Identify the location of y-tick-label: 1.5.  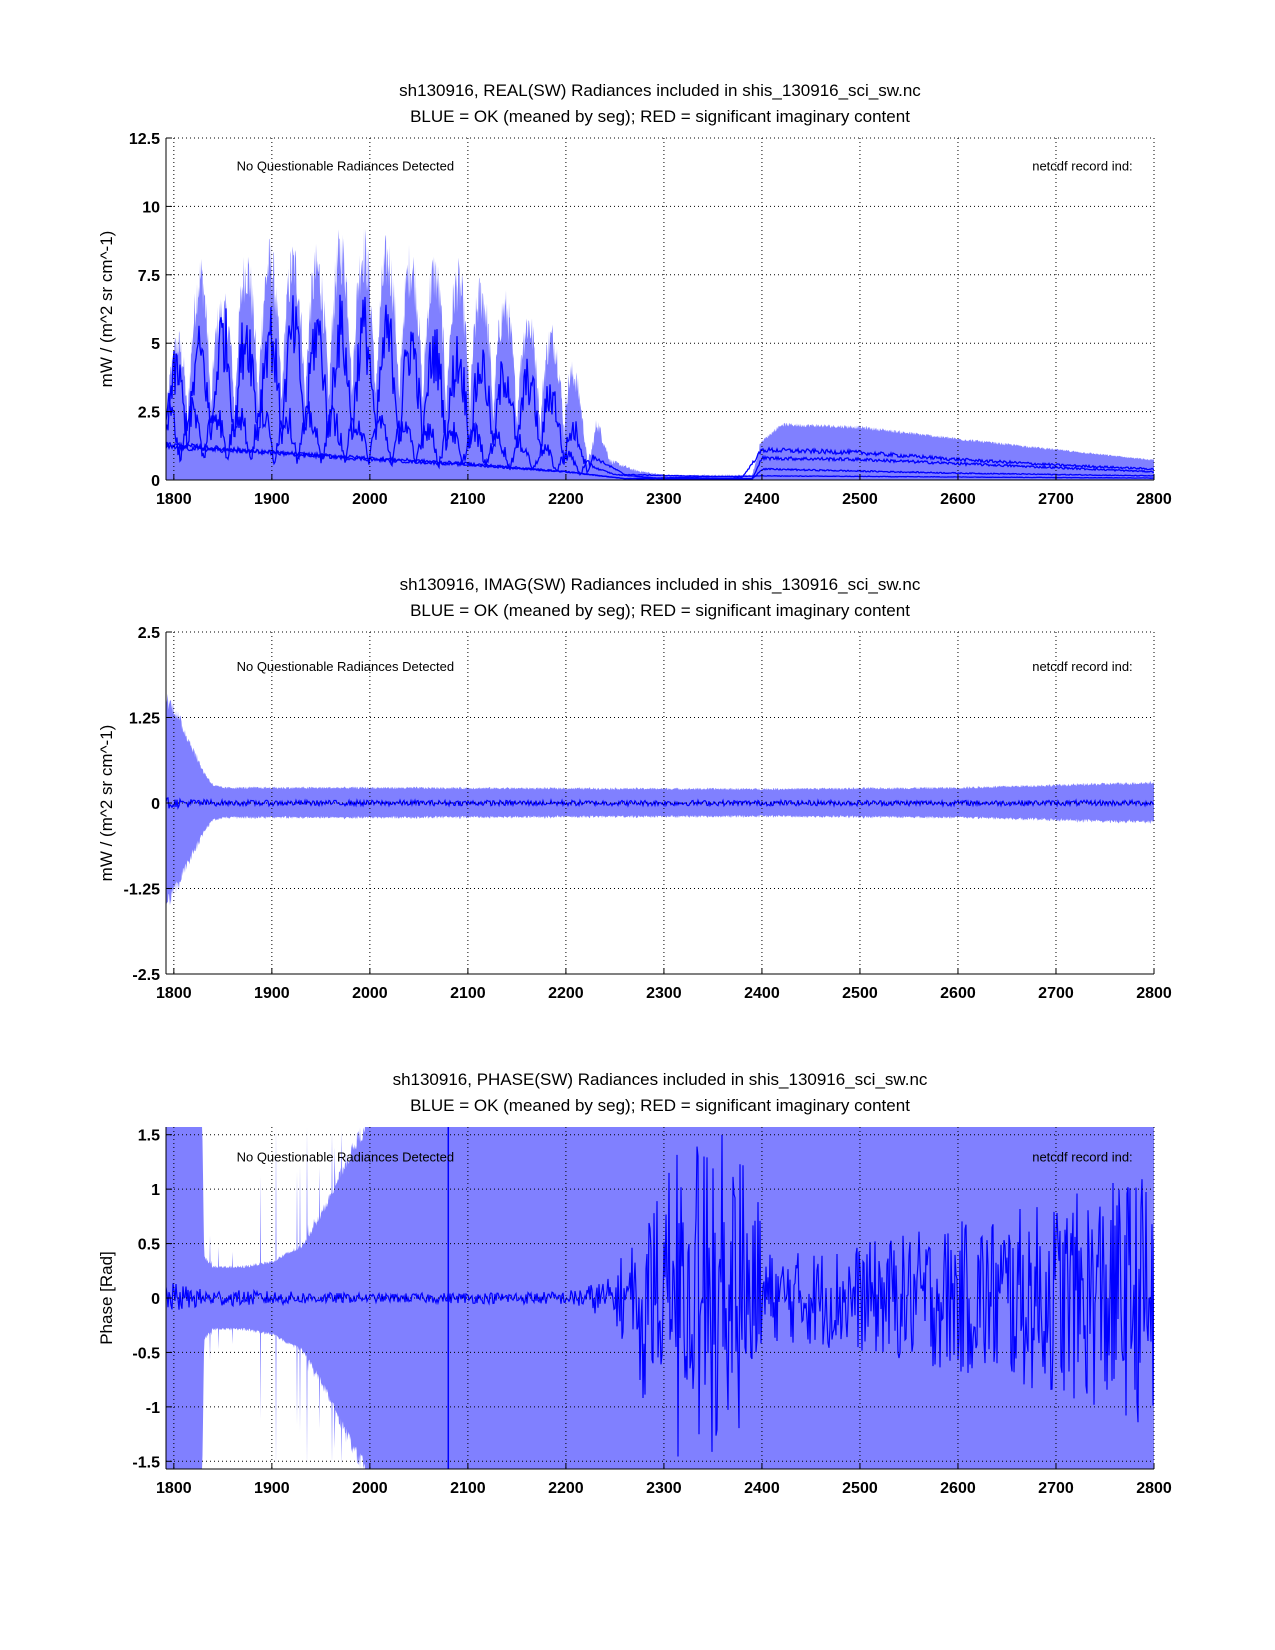
(149, 1136).